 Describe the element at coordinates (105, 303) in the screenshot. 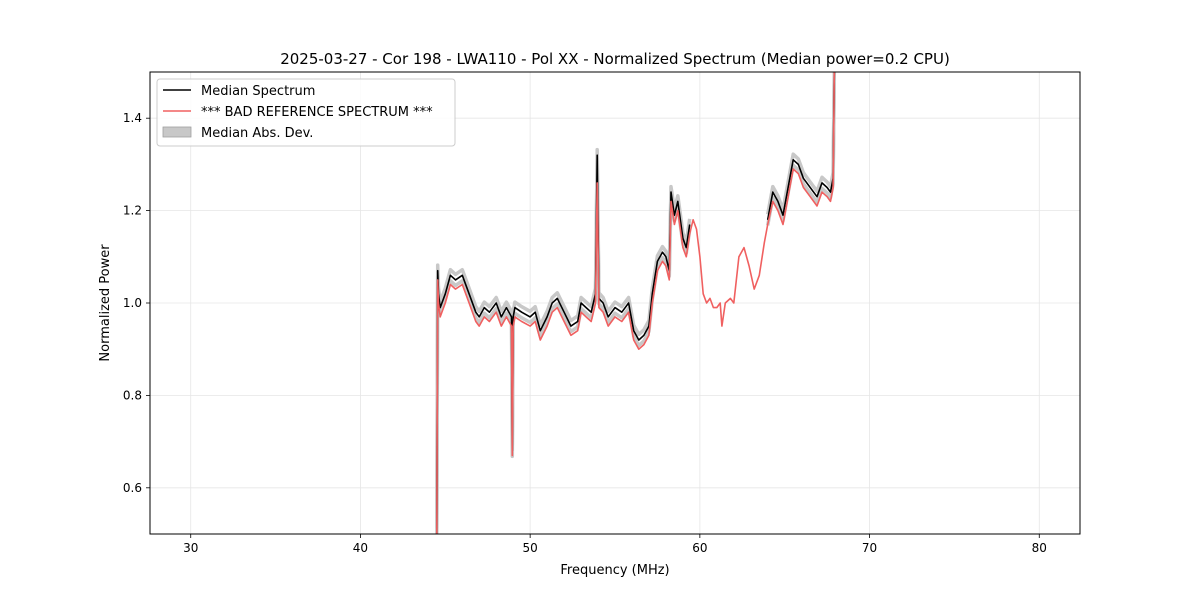

I see `y-axis-label: Normalized Power` at that location.